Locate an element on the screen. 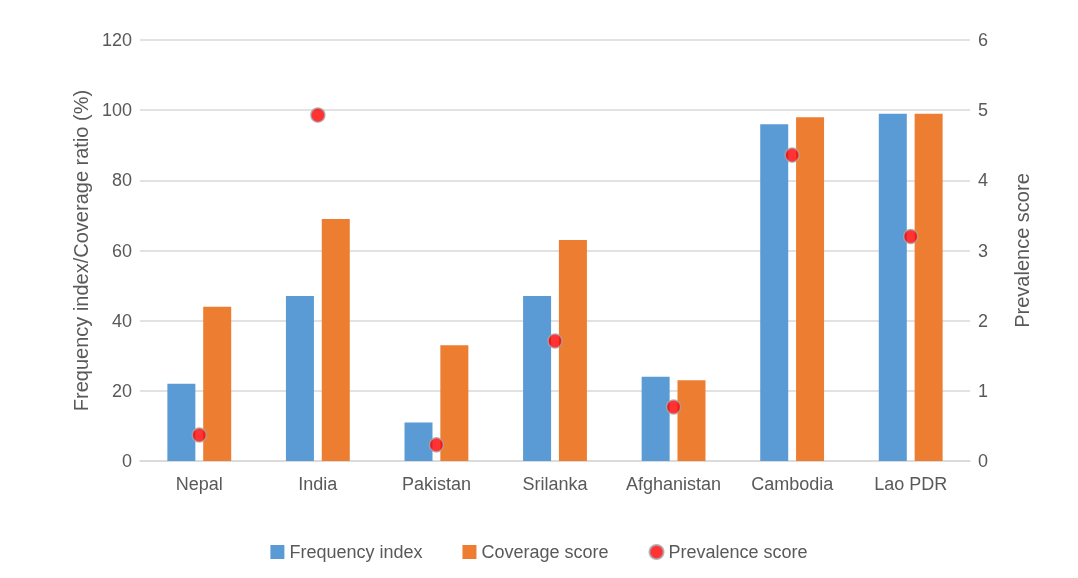 The height and width of the screenshot is (578, 1078). x-tick-label: Nepal is located at coordinates (199, 484).